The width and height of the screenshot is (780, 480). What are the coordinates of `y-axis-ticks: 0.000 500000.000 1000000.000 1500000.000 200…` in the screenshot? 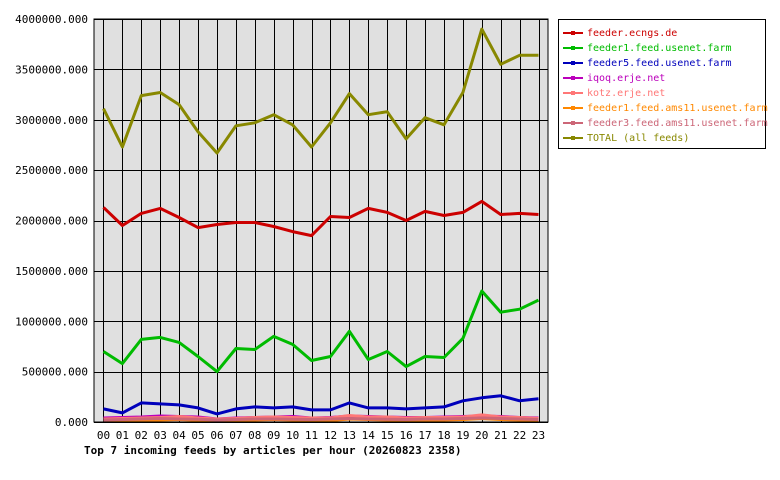 It's located at (51, 221).